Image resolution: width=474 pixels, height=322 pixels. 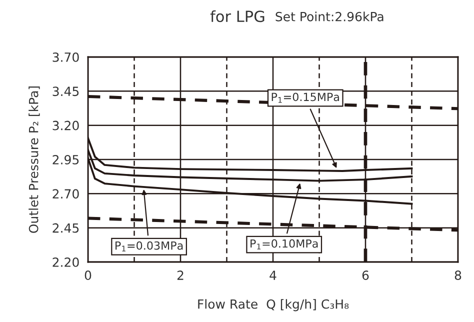 What do you see at coordinates (65, 125) in the screenshot?
I see `y-tick-label: 3.20` at bounding box center [65, 125].